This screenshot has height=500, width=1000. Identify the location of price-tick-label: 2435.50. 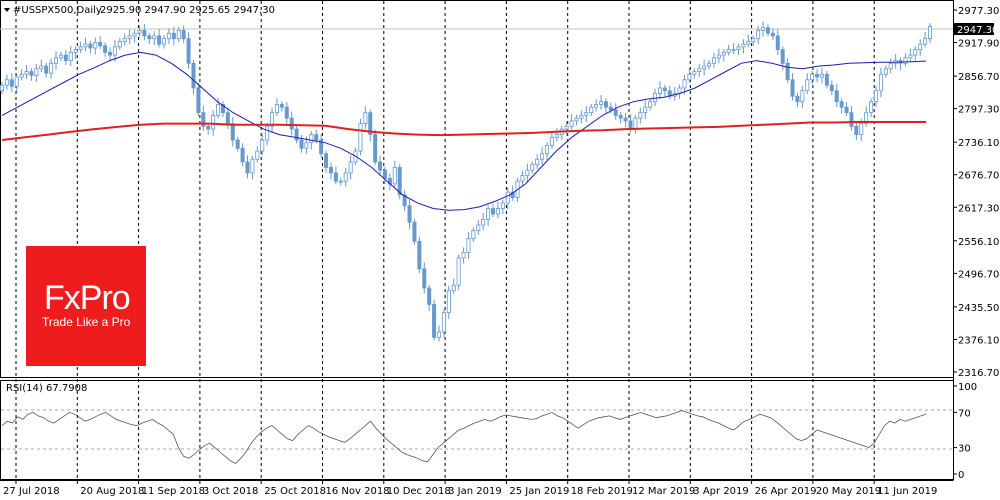
(978, 308).